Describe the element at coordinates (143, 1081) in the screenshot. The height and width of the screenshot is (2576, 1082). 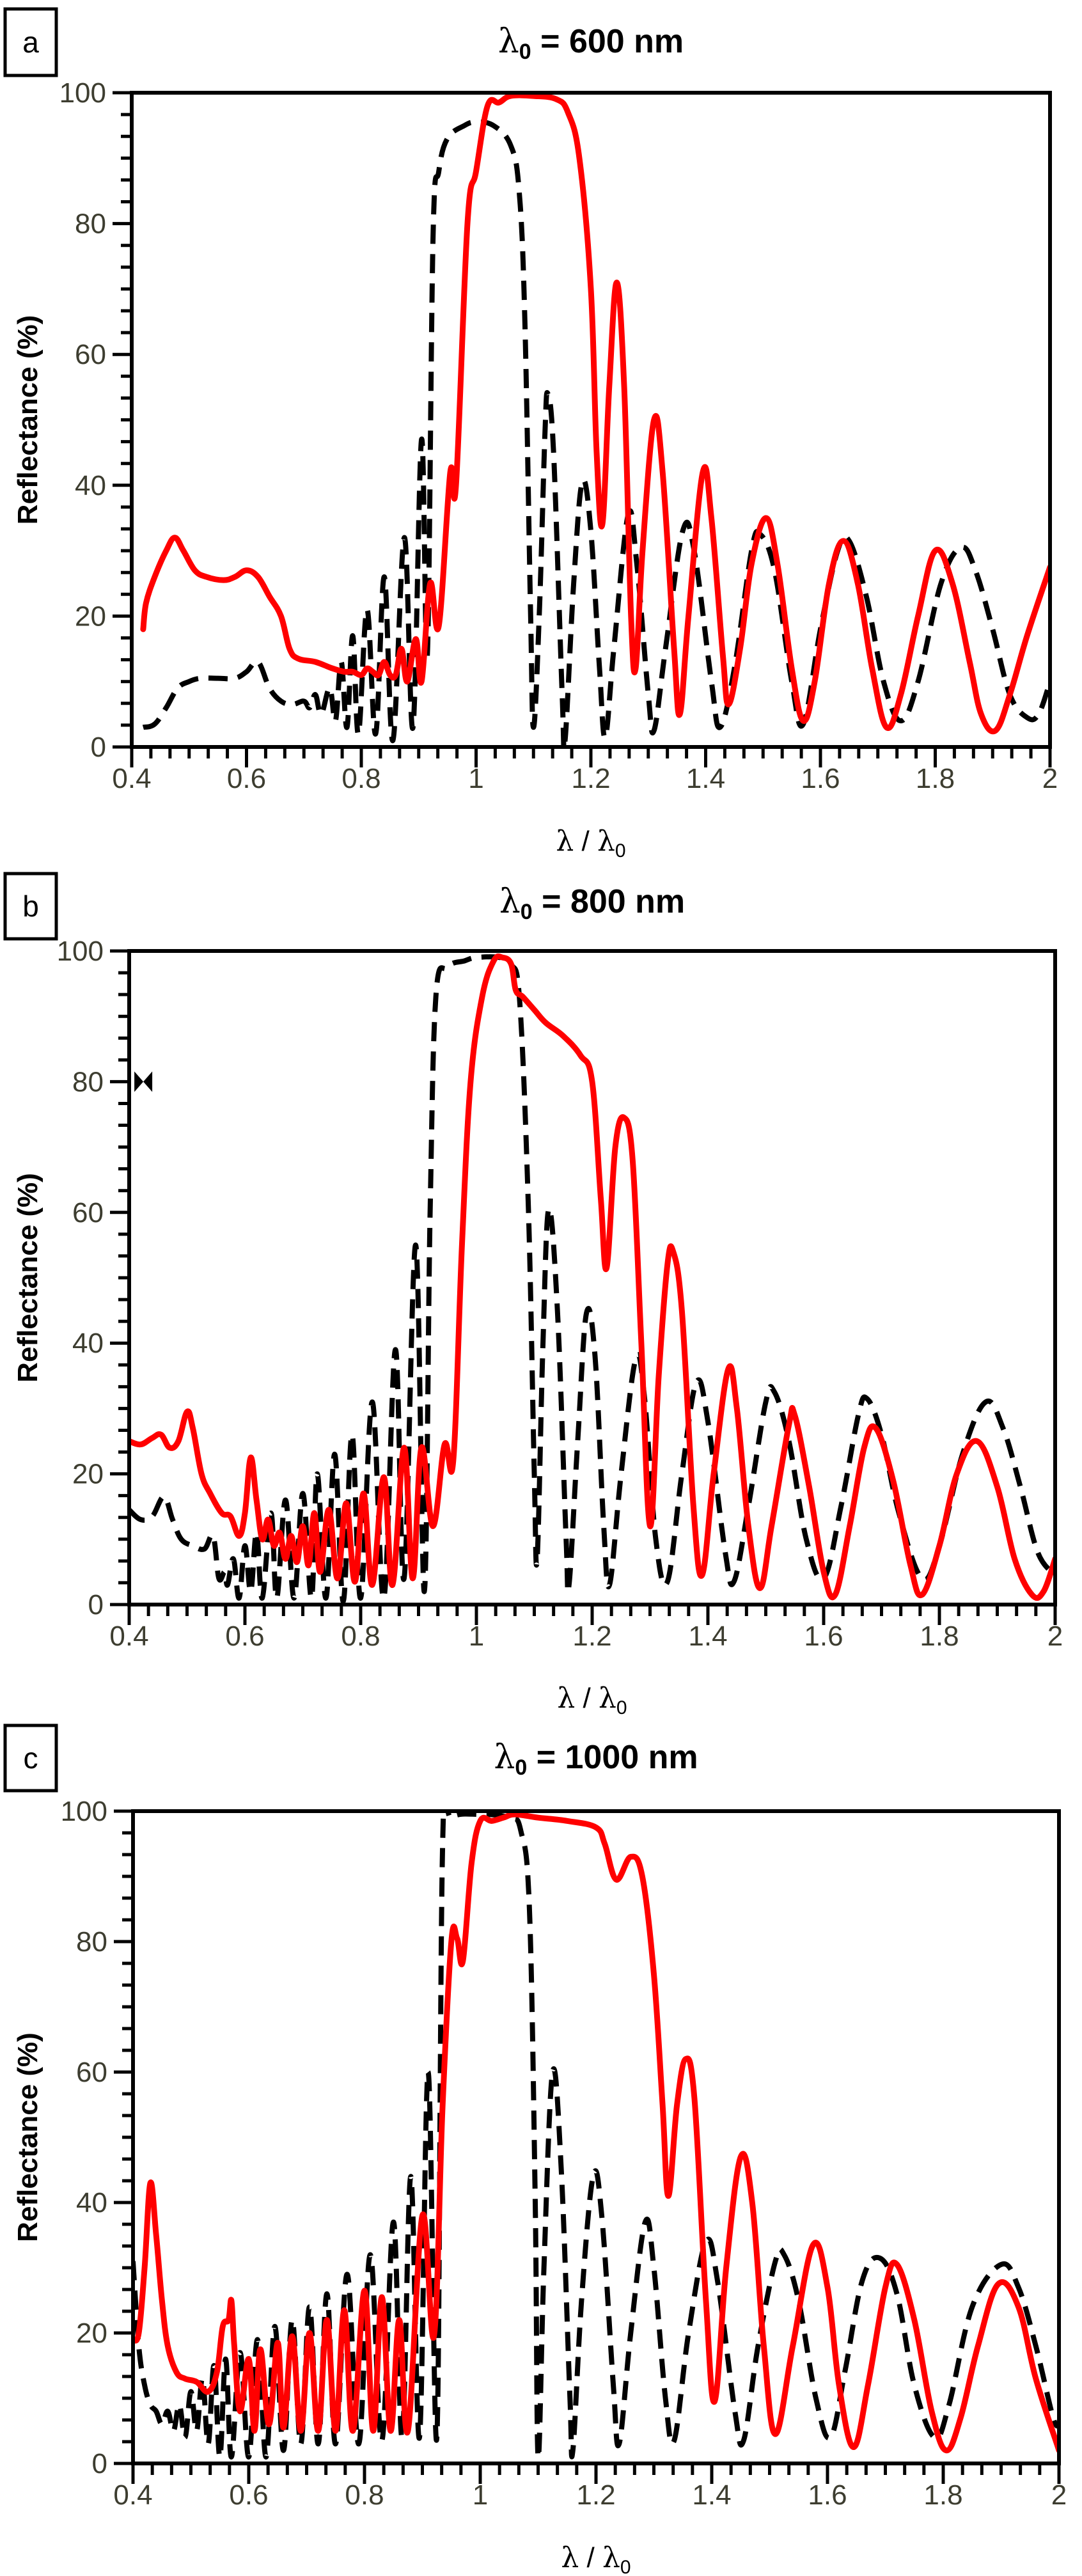
I see `bowtie-marker-icon` at that location.